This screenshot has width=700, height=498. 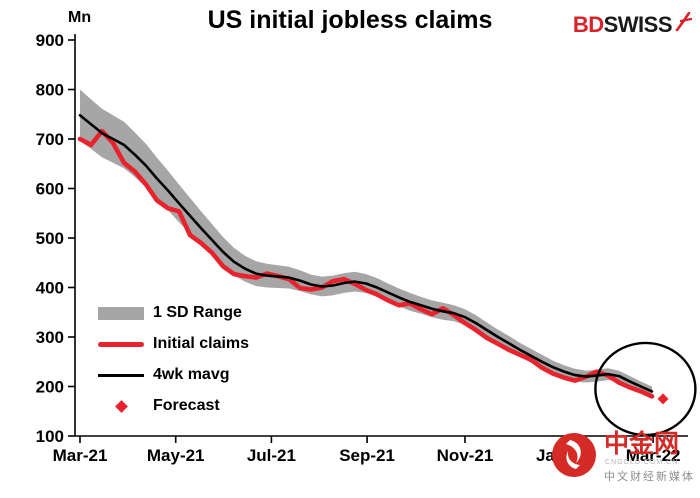 I want to click on legend-item-initial-claims: Initial claims, so click(x=173, y=344).